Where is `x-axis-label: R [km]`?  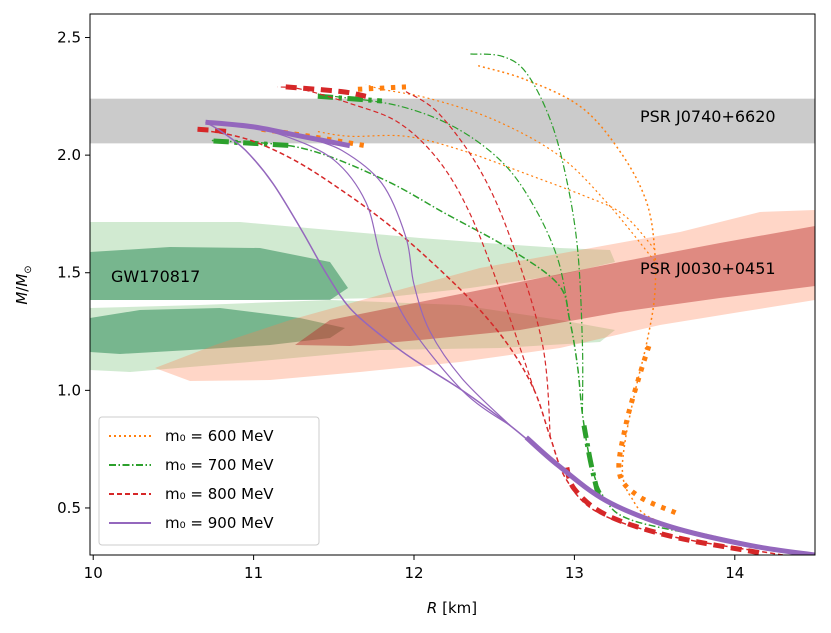
x-axis-label: R [km] is located at coordinates (452, 608).